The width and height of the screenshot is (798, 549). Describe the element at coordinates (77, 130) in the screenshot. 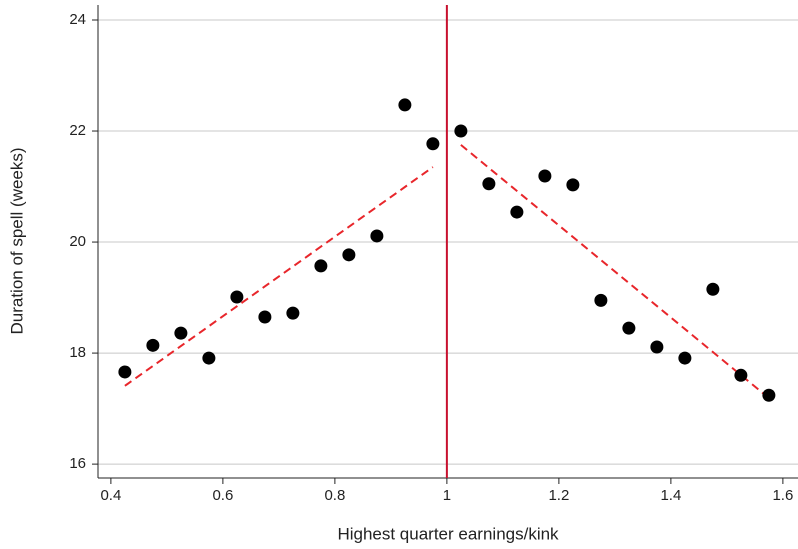

I see `y-tick-label: 22` at that location.